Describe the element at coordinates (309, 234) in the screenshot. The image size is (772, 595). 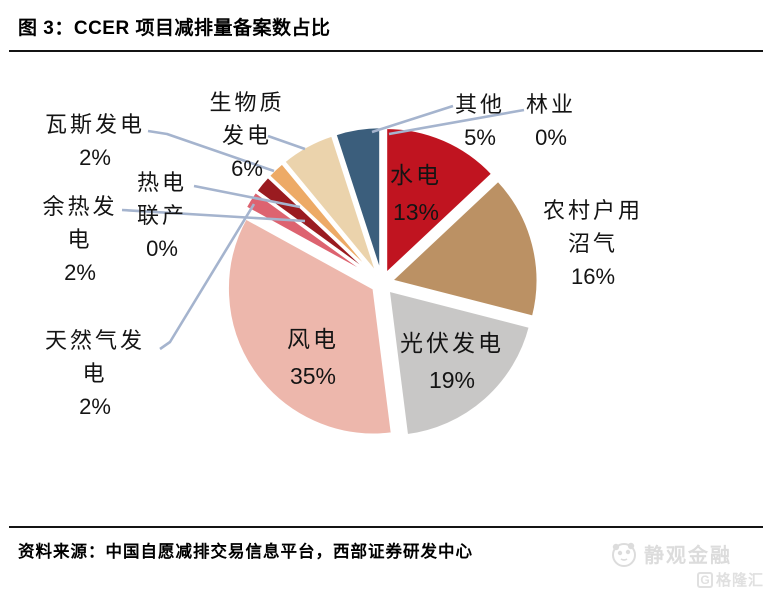
I see `pie-slice-天然气发电` at that location.